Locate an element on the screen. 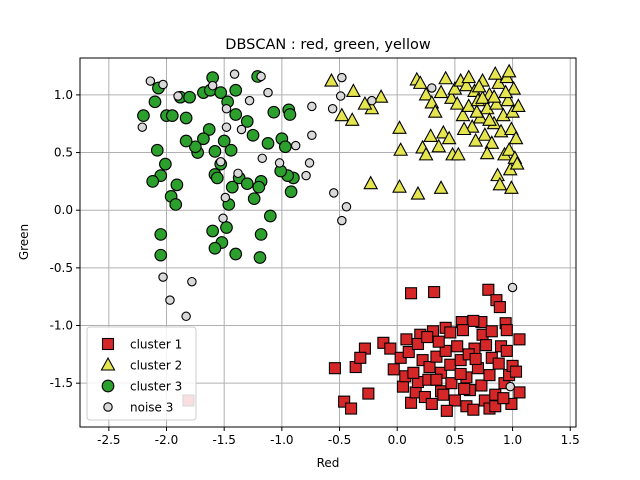  y-tick-label: 0.0 is located at coordinates (63, 210).